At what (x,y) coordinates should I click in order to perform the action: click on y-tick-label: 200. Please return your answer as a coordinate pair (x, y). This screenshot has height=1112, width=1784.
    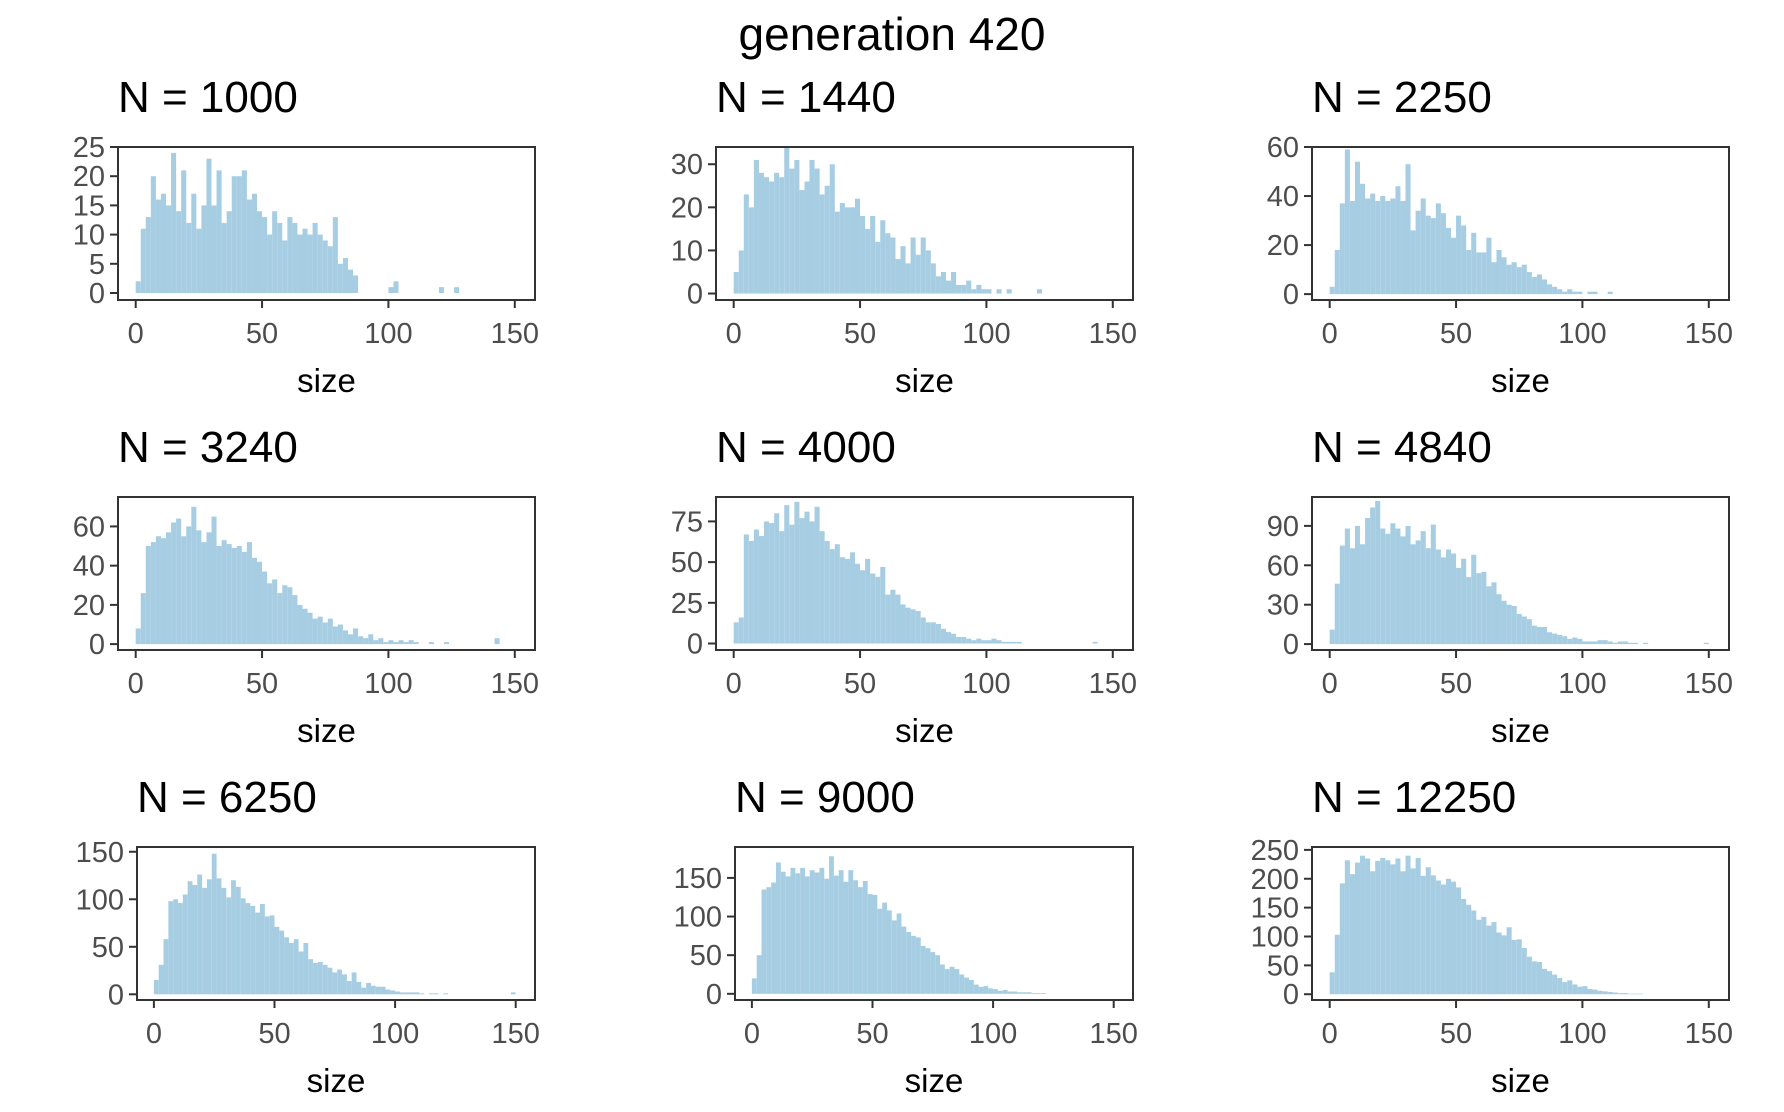
    Looking at the image, I should click on (1275, 880).